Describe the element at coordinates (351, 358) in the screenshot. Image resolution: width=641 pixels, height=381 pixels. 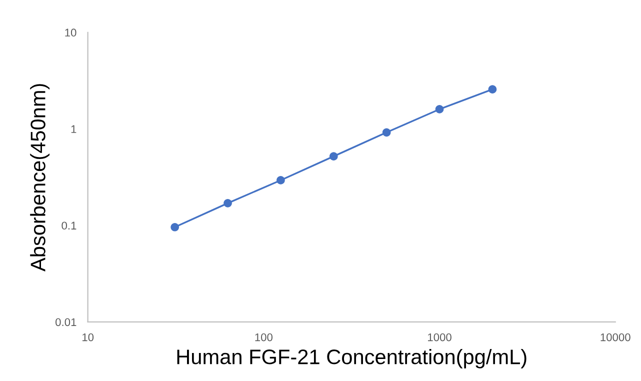
I see `x-axis-title: Human FGF-21 Concentration(pg/mL)` at that location.